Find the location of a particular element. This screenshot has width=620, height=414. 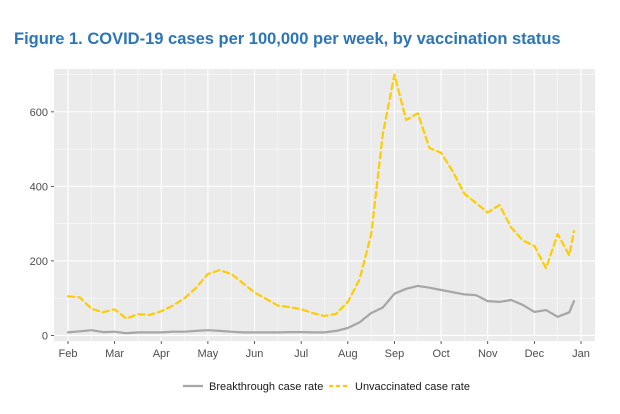

legend-breakthrough: Breakthrough case rate is located at coordinates (253, 387).